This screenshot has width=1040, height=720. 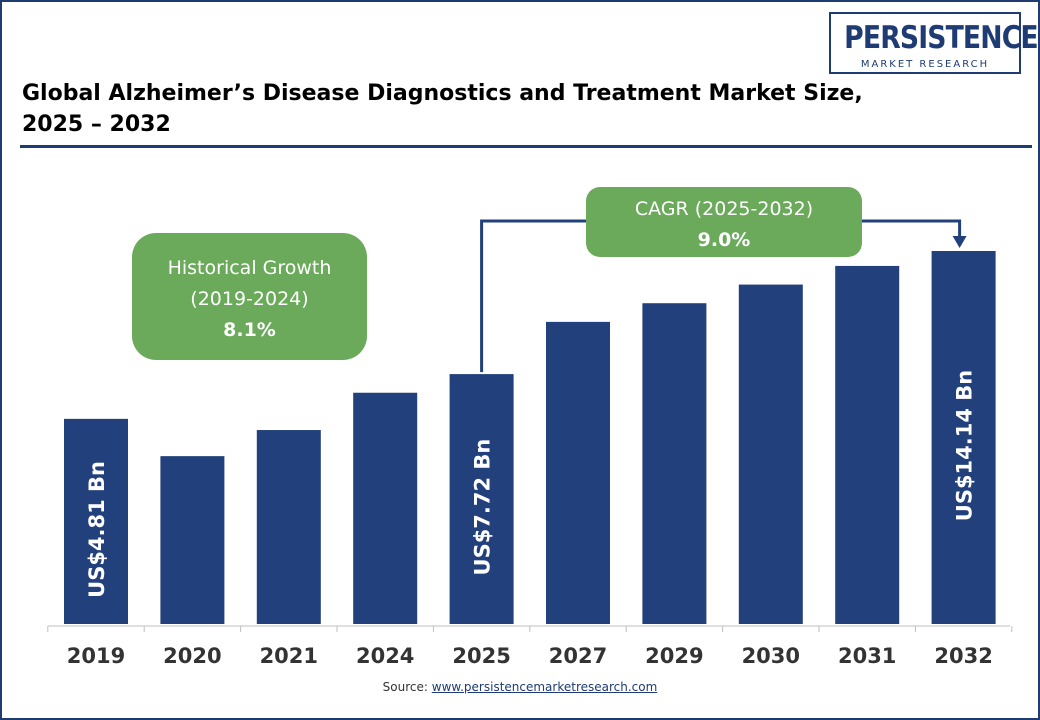 What do you see at coordinates (192, 540) in the screenshot?
I see `bar-2020` at bounding box center [192, 540].